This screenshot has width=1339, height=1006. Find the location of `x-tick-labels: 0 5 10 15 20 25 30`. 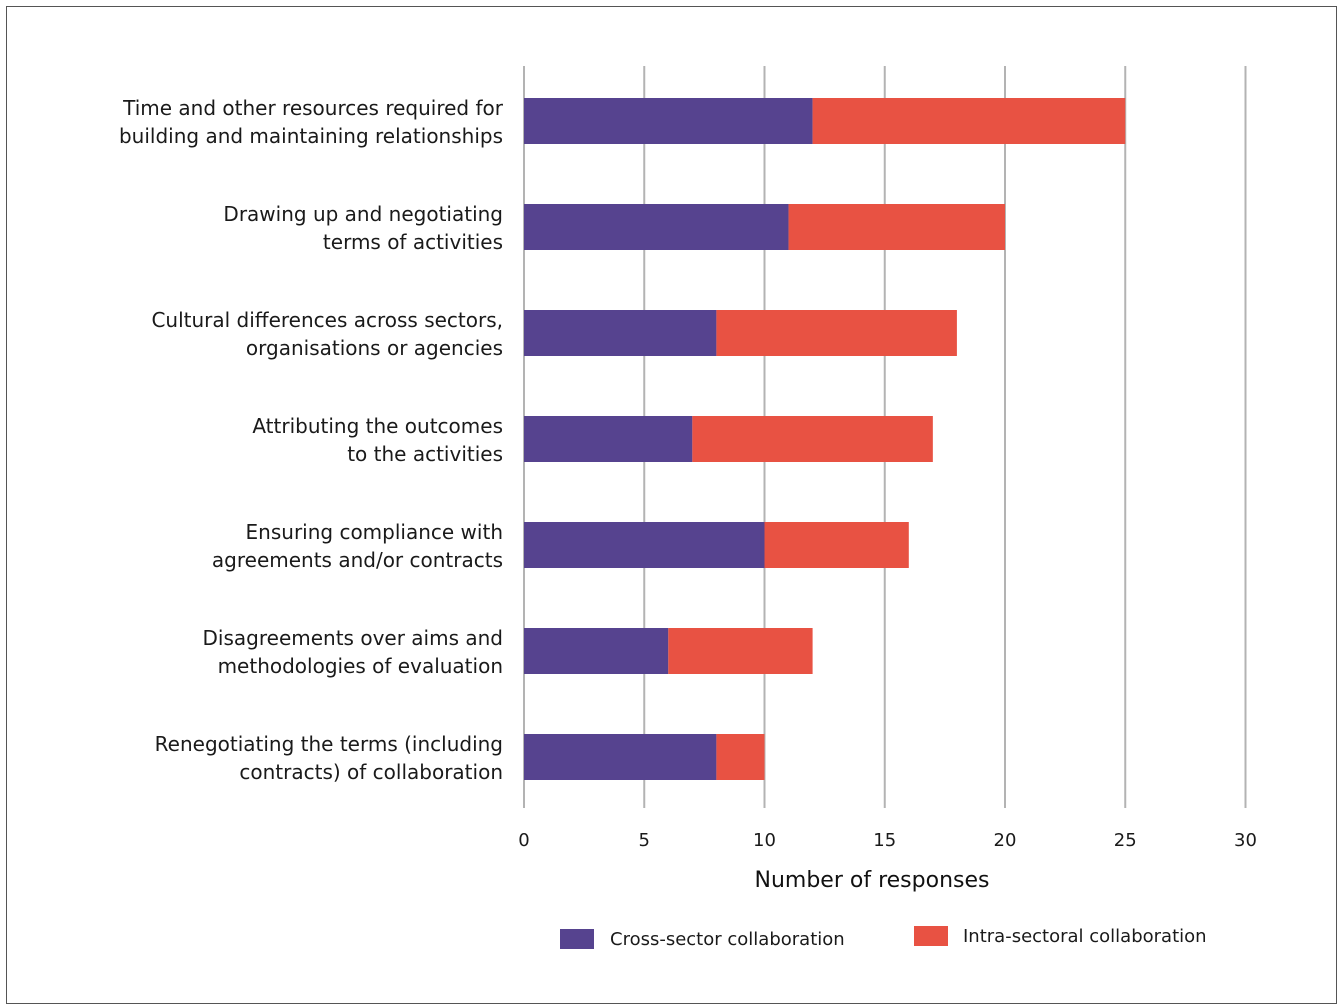

x-tick-labels: 0 5 10 15 20 25 30 is located at coordinates (887, 840).